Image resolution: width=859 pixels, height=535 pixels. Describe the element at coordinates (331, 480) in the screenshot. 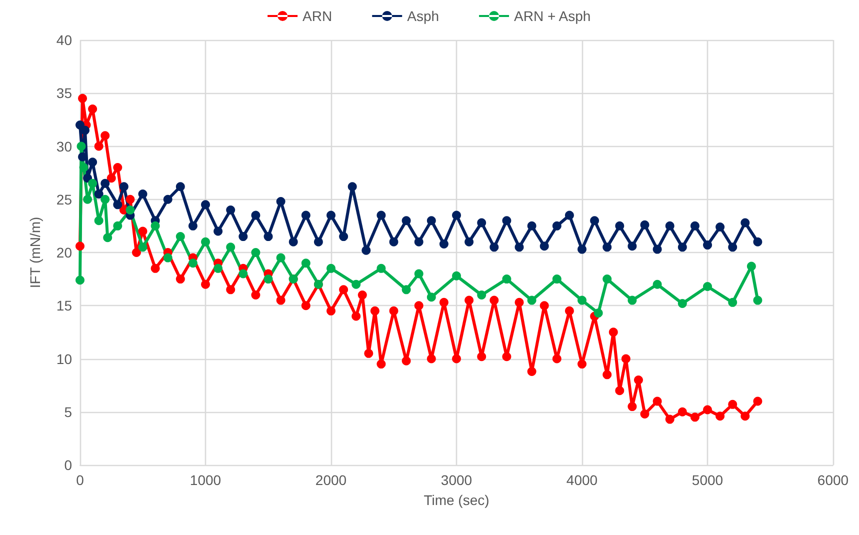

I see `x-tick-label: 2000` at that location.